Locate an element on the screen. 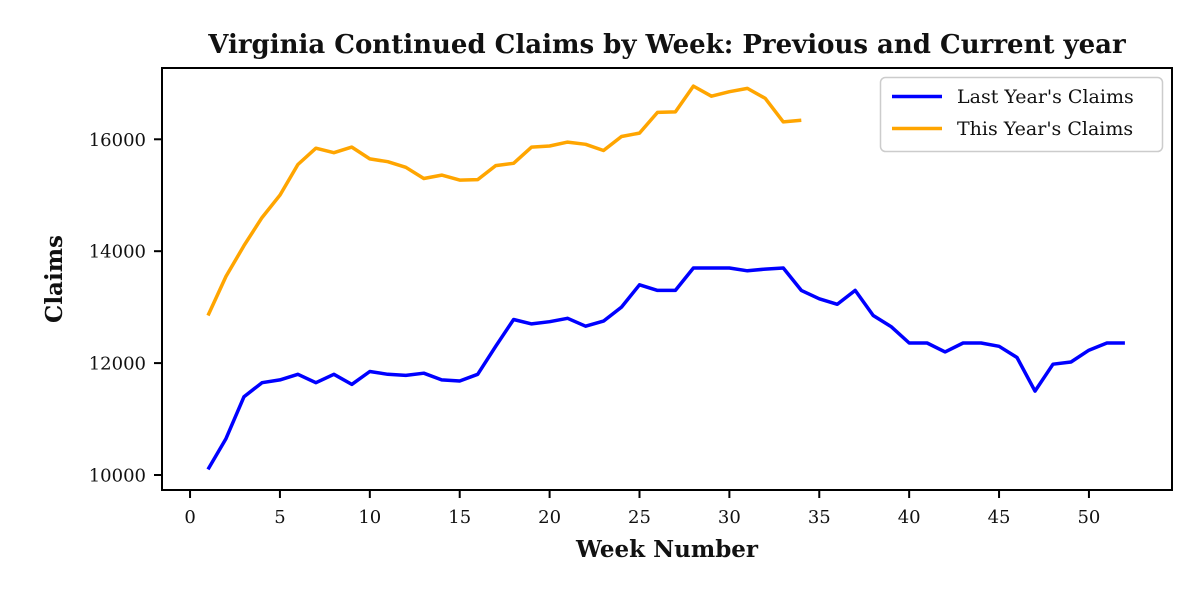  x-tick-label: 50 is located at coordinates (1088, 517).